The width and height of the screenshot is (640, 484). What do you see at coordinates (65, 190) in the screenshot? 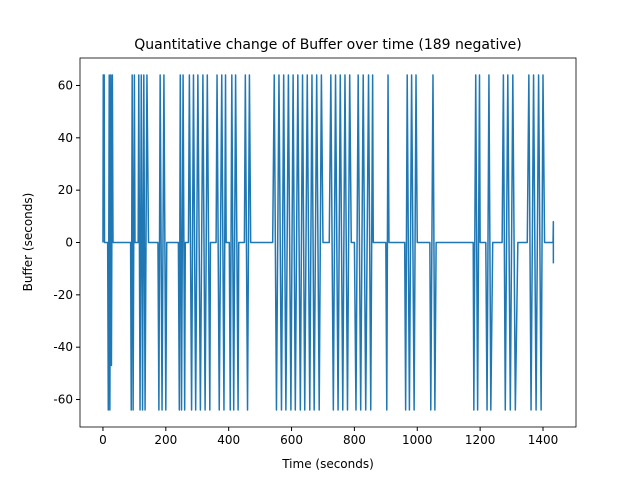
I see `y-tick-label: 20` at bounding box center [65, 190].